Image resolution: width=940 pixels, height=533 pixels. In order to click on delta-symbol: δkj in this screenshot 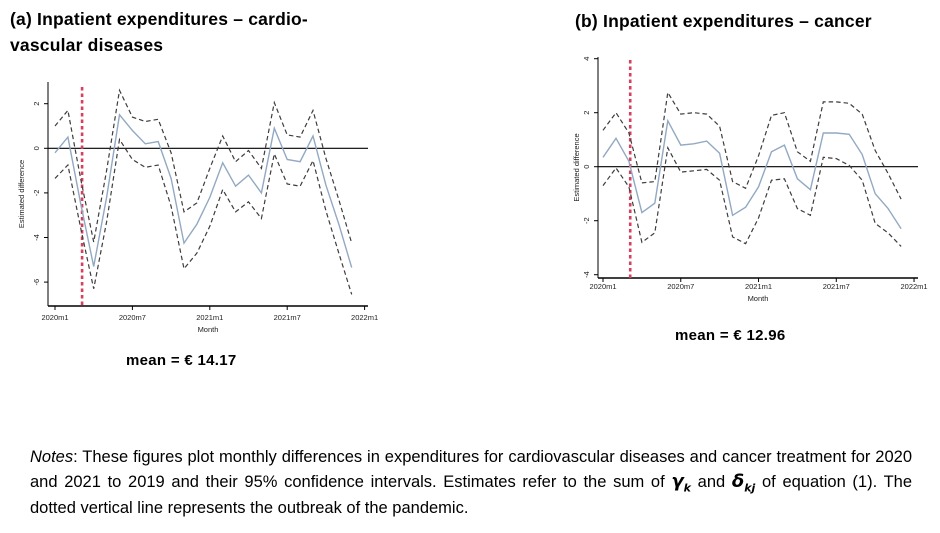, I will do `click(743, 483)`.